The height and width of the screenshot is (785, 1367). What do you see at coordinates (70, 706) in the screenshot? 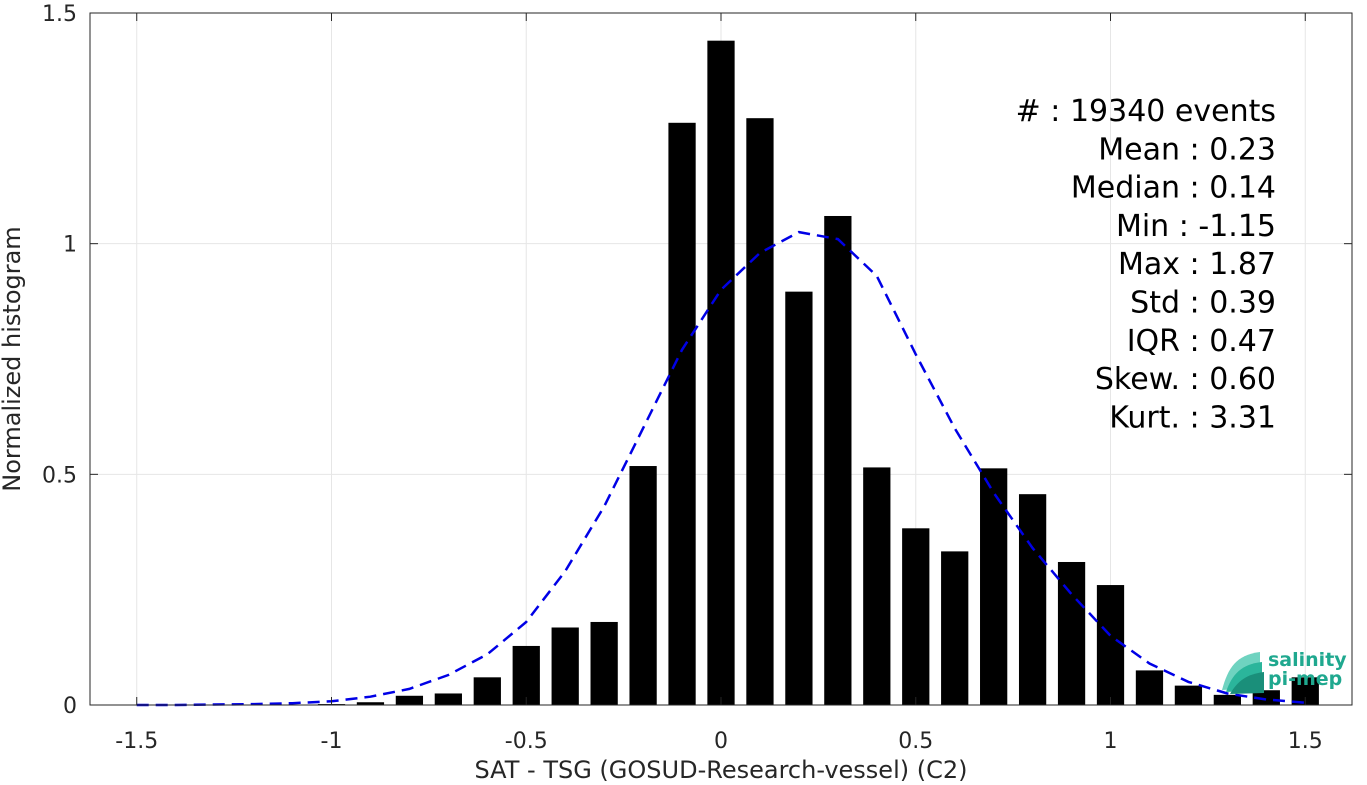
I see `y-tick-label: 0` at bounding box center [70, 706].